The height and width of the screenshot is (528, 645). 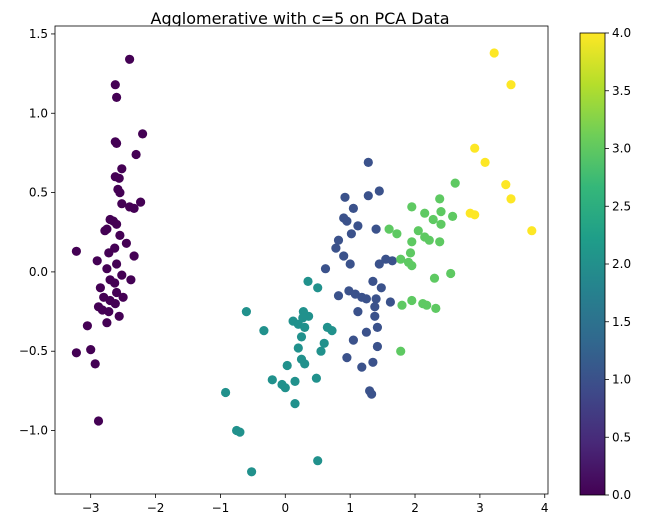 I want to click on colorbar-tick-label: 0.5, so click(x=621, y=437).